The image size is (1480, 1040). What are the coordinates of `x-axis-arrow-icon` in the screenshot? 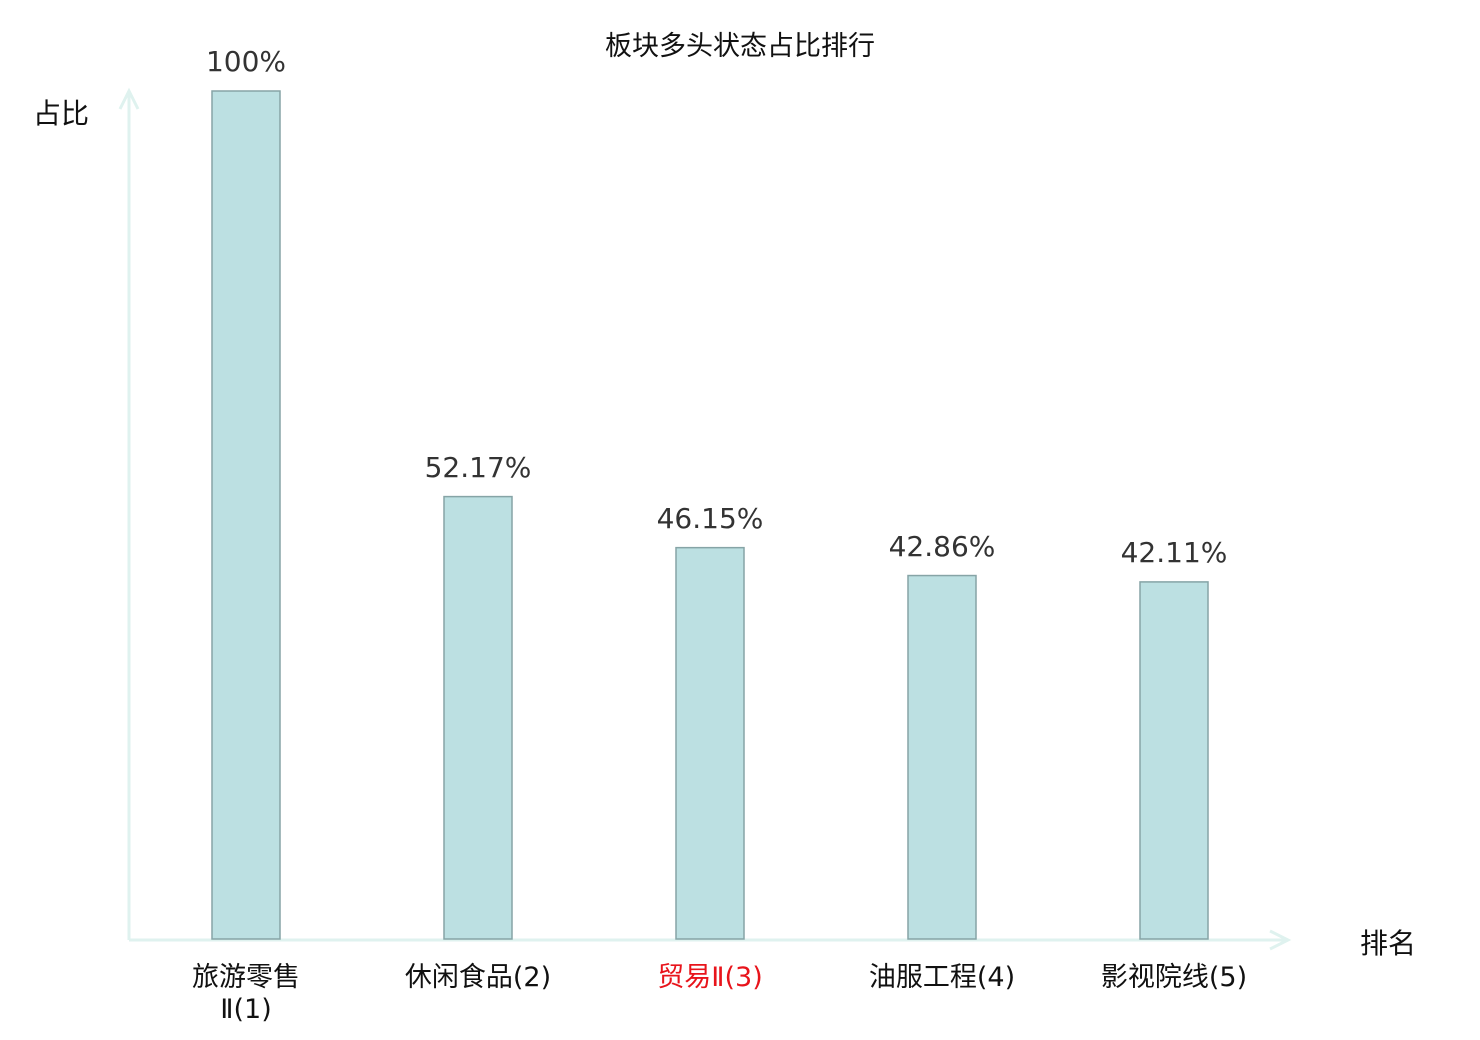 It's located at (1280, 940).